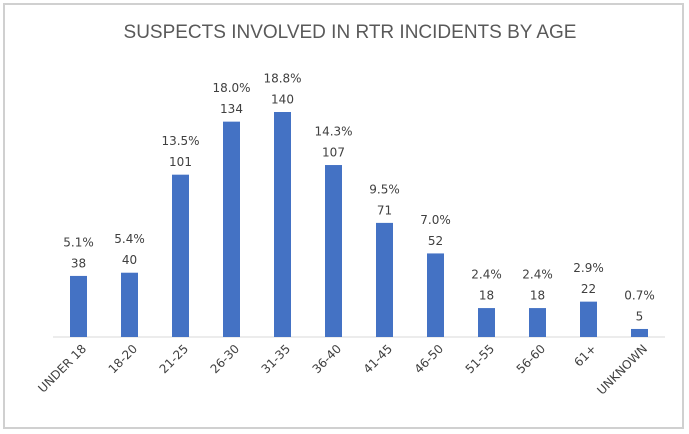 The image size is (689, 434). I want to click on value-label: 40, so click(129, 260).